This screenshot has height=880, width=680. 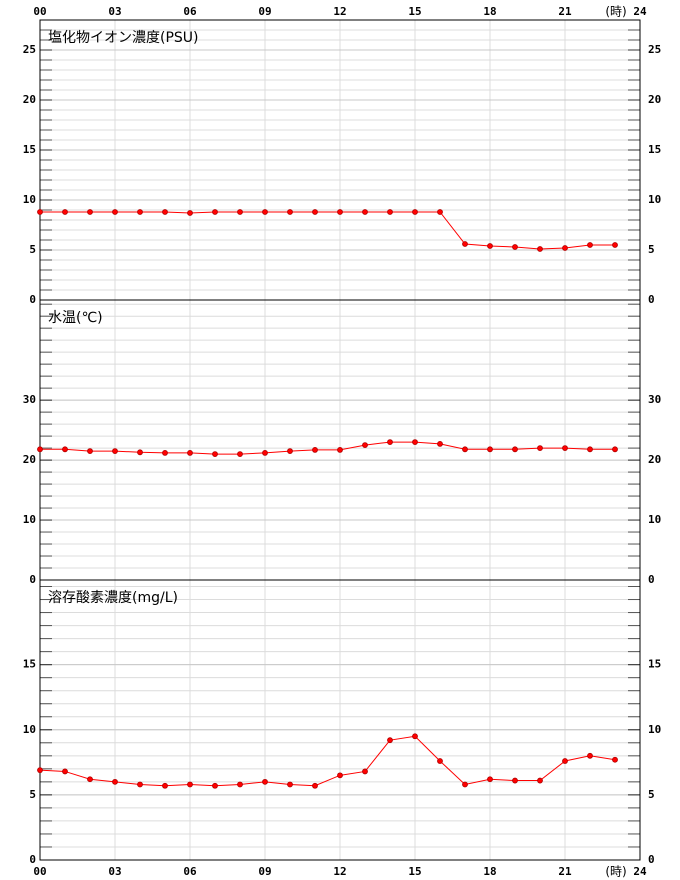 What do you see at coordinates (654, 399) in the screenshot?
I see `y-tick-label: 30` at bounding box center [654, 399].